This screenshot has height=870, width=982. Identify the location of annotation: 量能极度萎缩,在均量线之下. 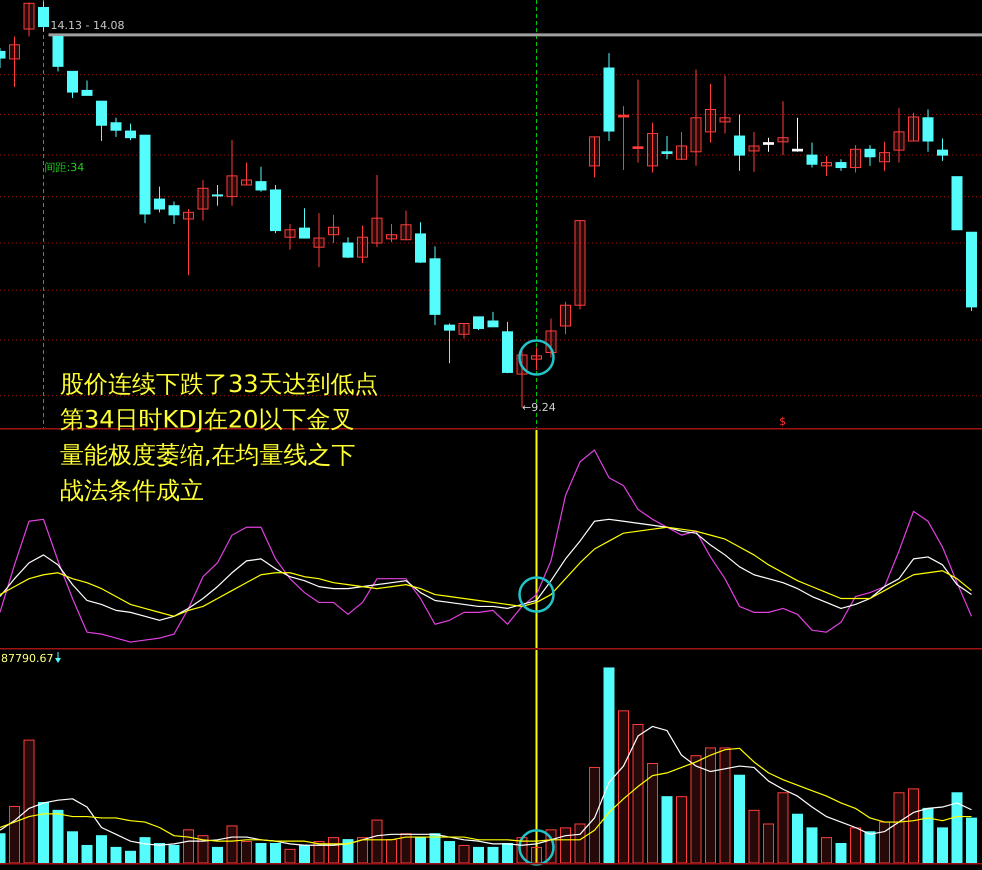
(208, 455).